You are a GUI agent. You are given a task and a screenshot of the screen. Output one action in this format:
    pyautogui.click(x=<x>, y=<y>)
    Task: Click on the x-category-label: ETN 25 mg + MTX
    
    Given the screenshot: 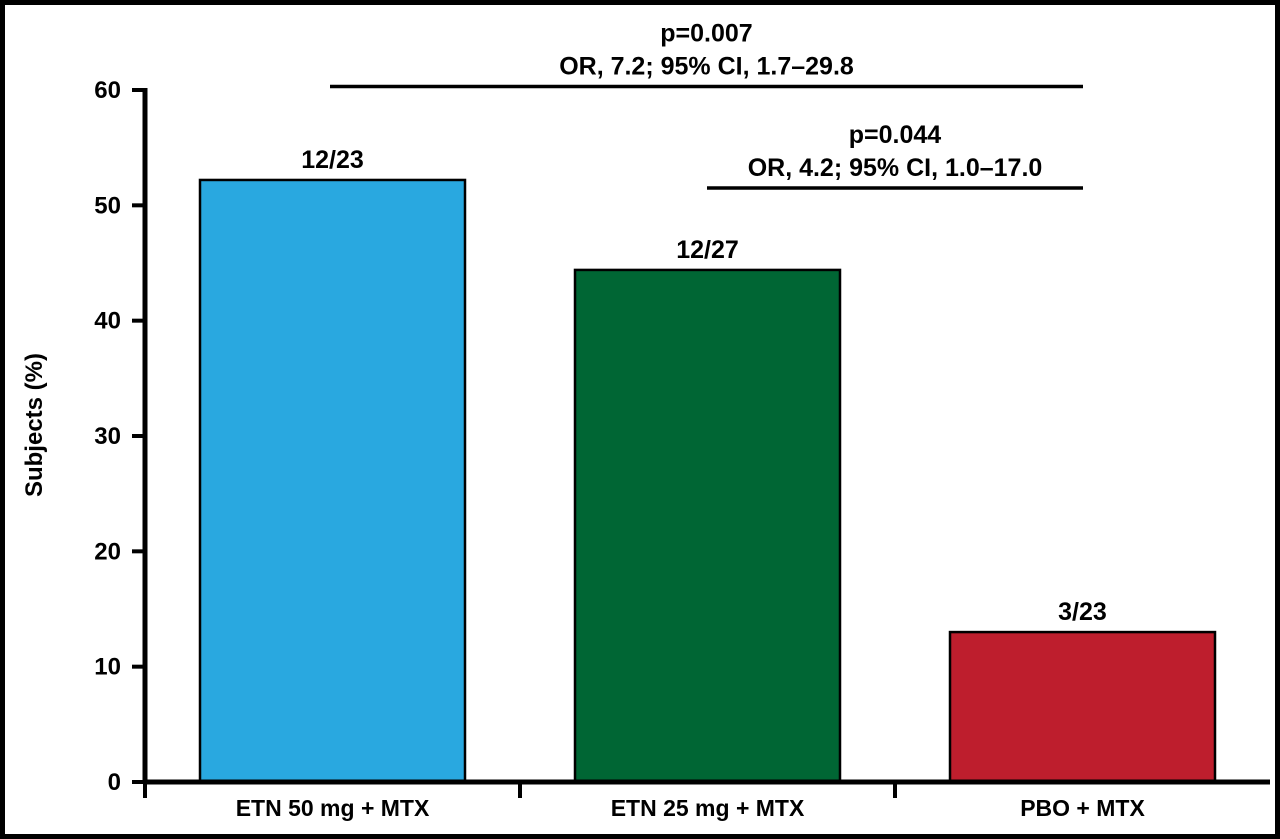 What is the action you would take?
    pyautogui.click(x=708, y=808)
    